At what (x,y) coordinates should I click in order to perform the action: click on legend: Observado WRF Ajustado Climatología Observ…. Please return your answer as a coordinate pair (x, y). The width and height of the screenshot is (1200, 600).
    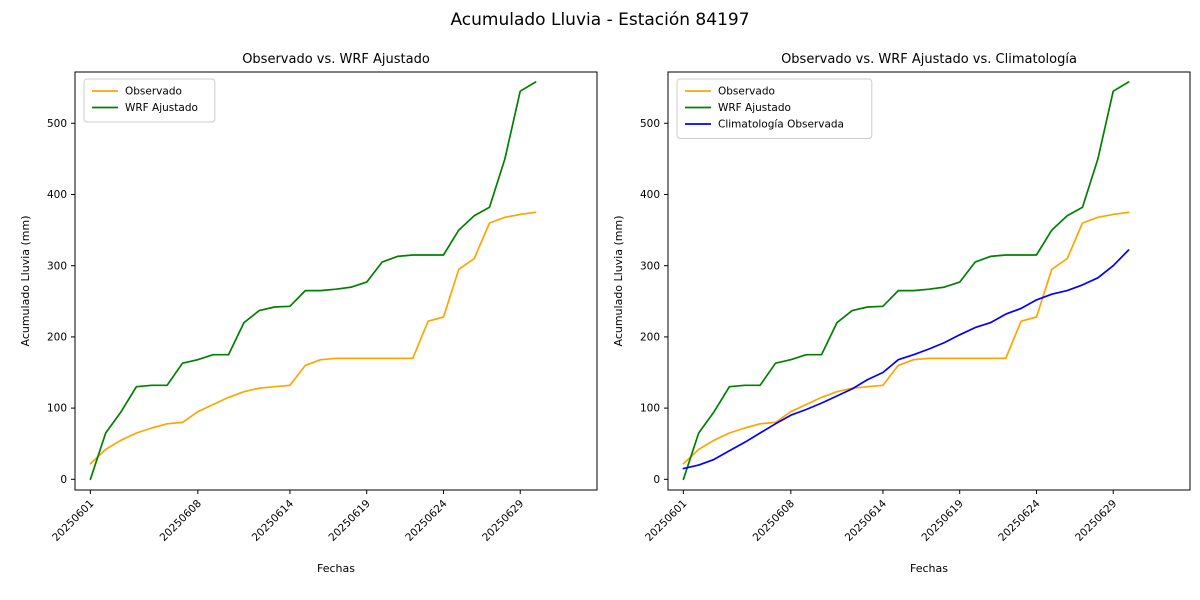
    Looking at the image, I should click on (774, 108).